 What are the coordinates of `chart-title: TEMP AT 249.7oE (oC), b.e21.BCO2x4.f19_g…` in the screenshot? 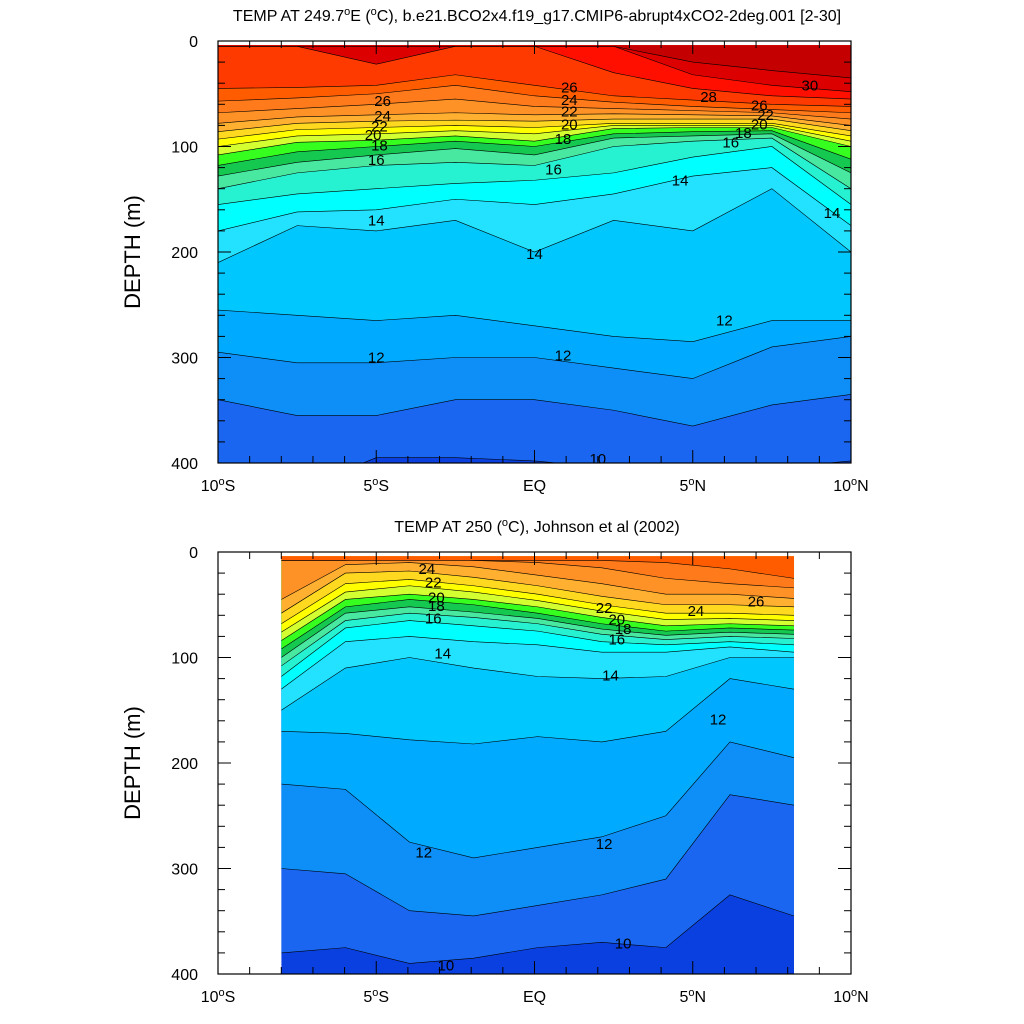 It's located at (537, 15).